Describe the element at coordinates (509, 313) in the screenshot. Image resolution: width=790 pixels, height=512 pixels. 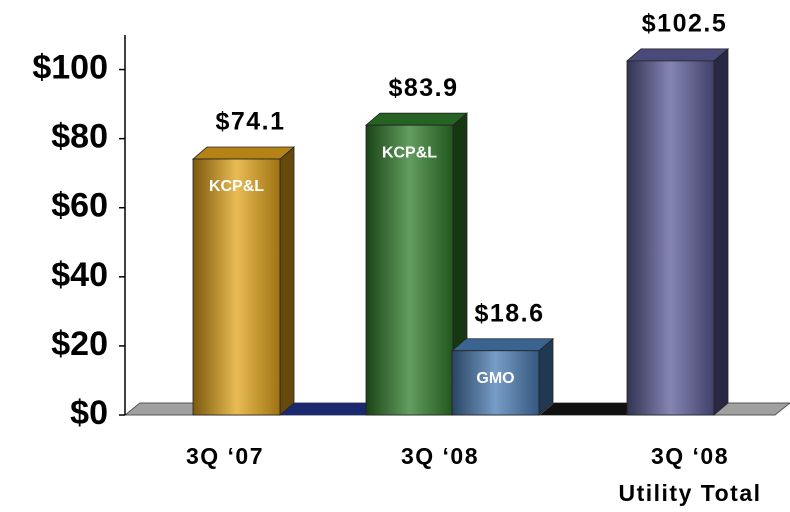
I see `value-label: $18.6` at that location.